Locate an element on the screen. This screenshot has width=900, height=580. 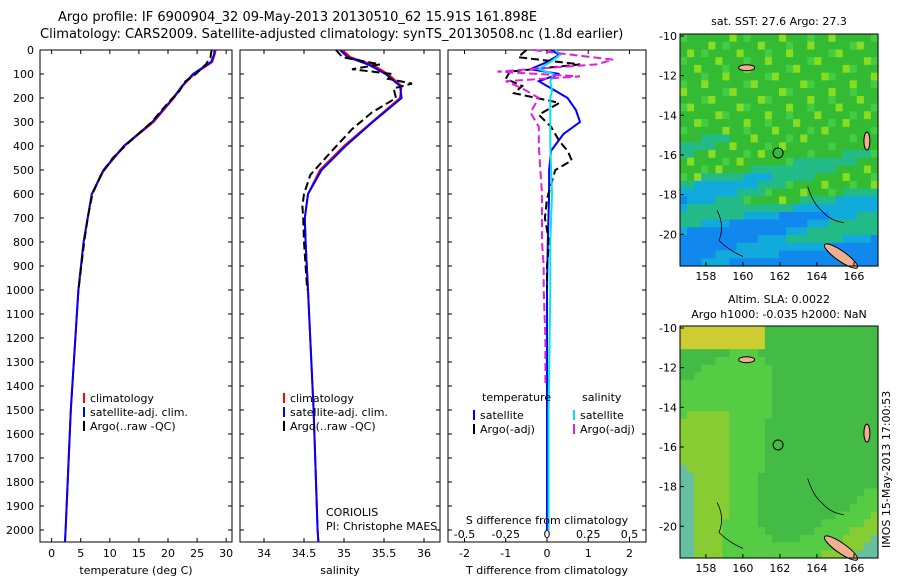
map-field-sst is located at coordinates (779, 151).